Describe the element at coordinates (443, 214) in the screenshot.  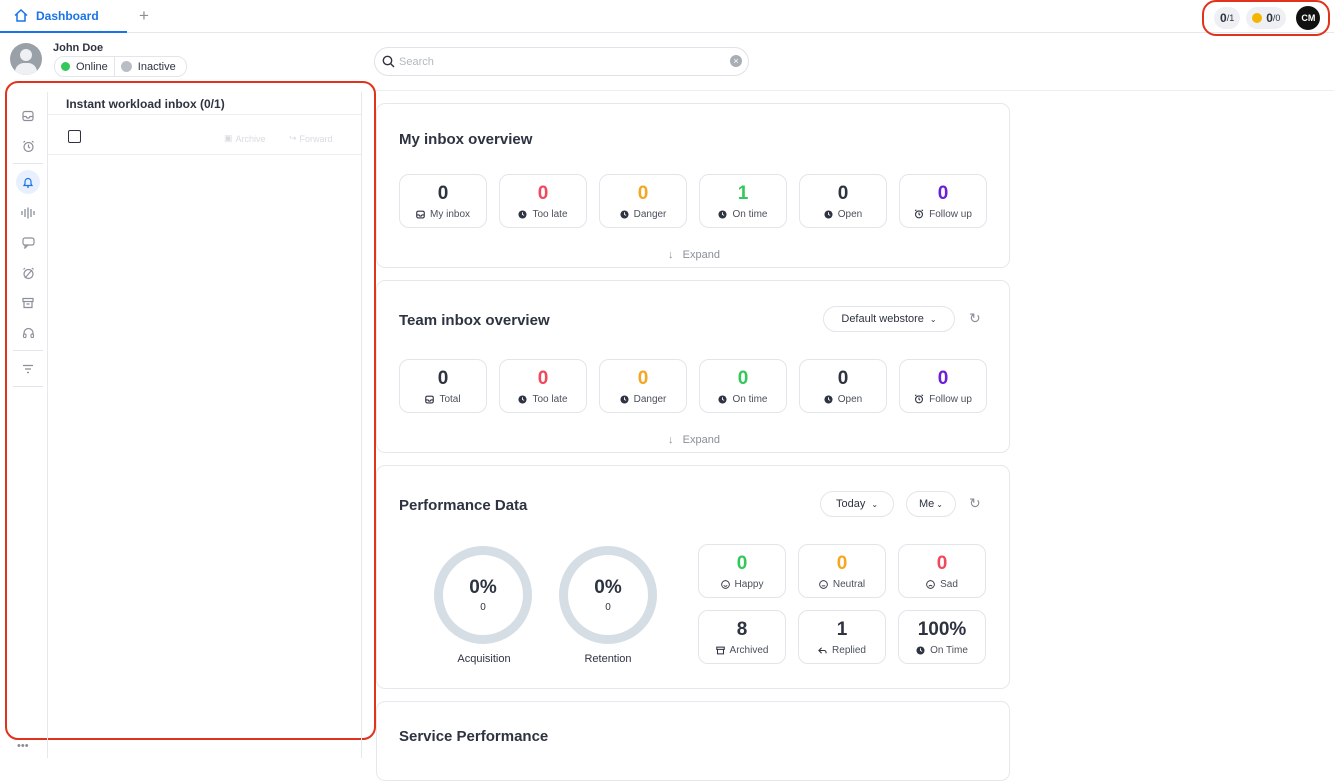
I see `stat-label: My inbox` at that location.